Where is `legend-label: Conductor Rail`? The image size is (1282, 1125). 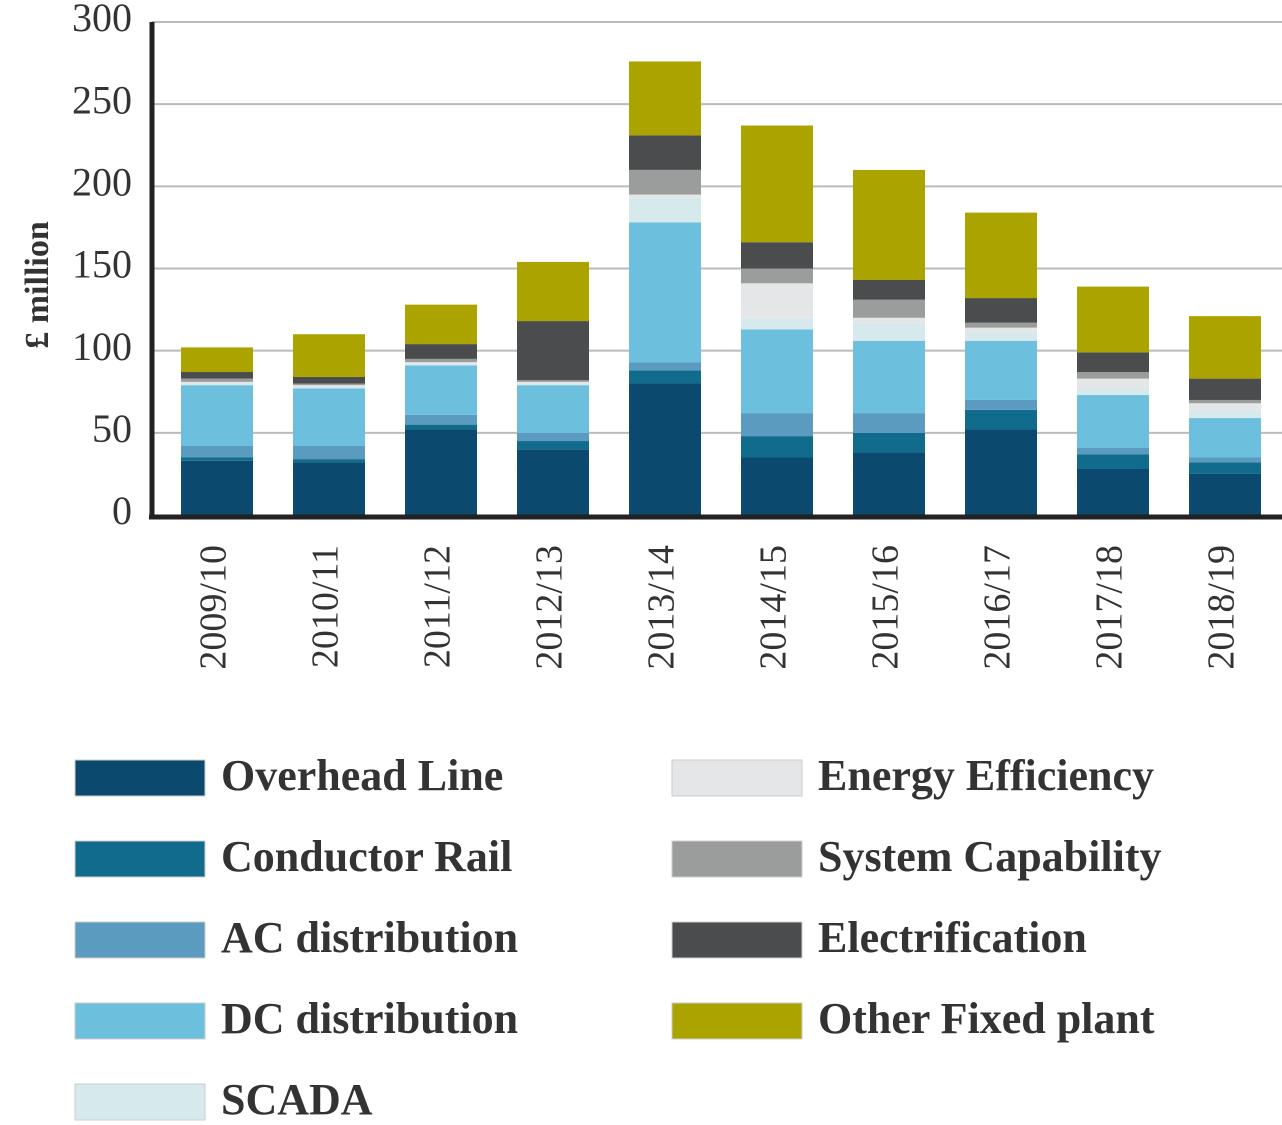
legend-label: Conductor Rail is located at coordinates (366, 856).